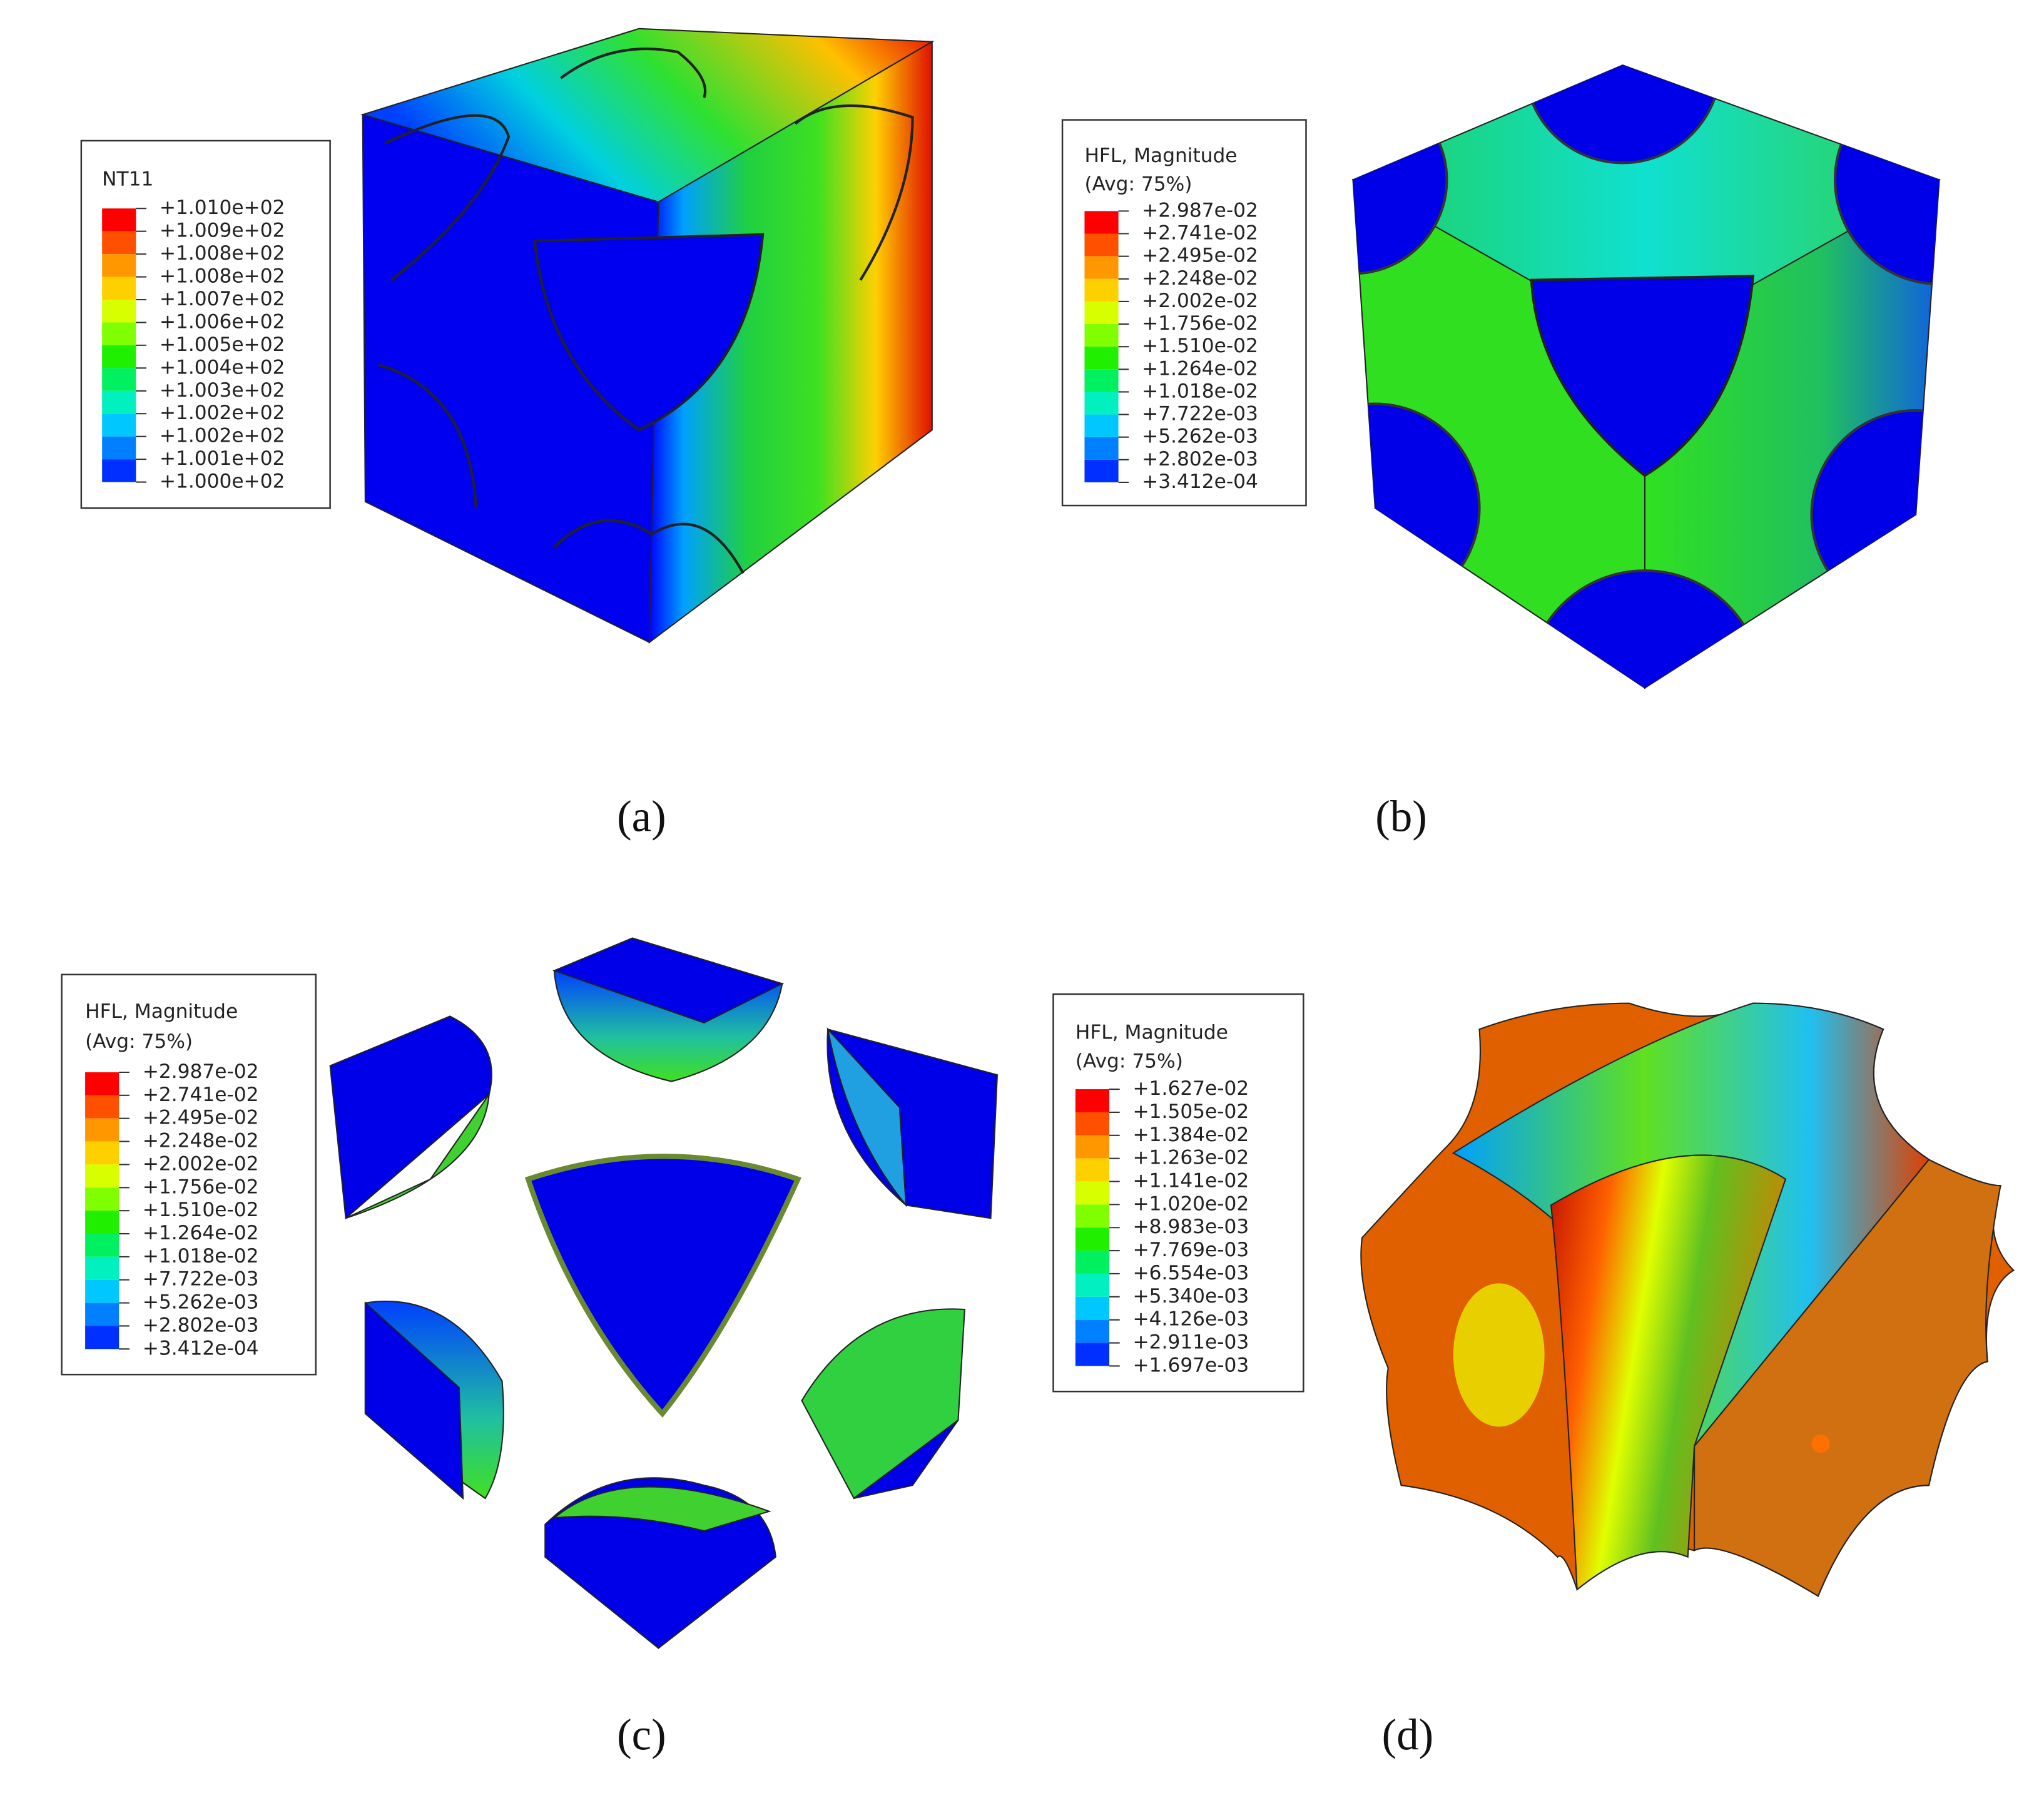  I want to click on pieces-c, so click(664, 1293).